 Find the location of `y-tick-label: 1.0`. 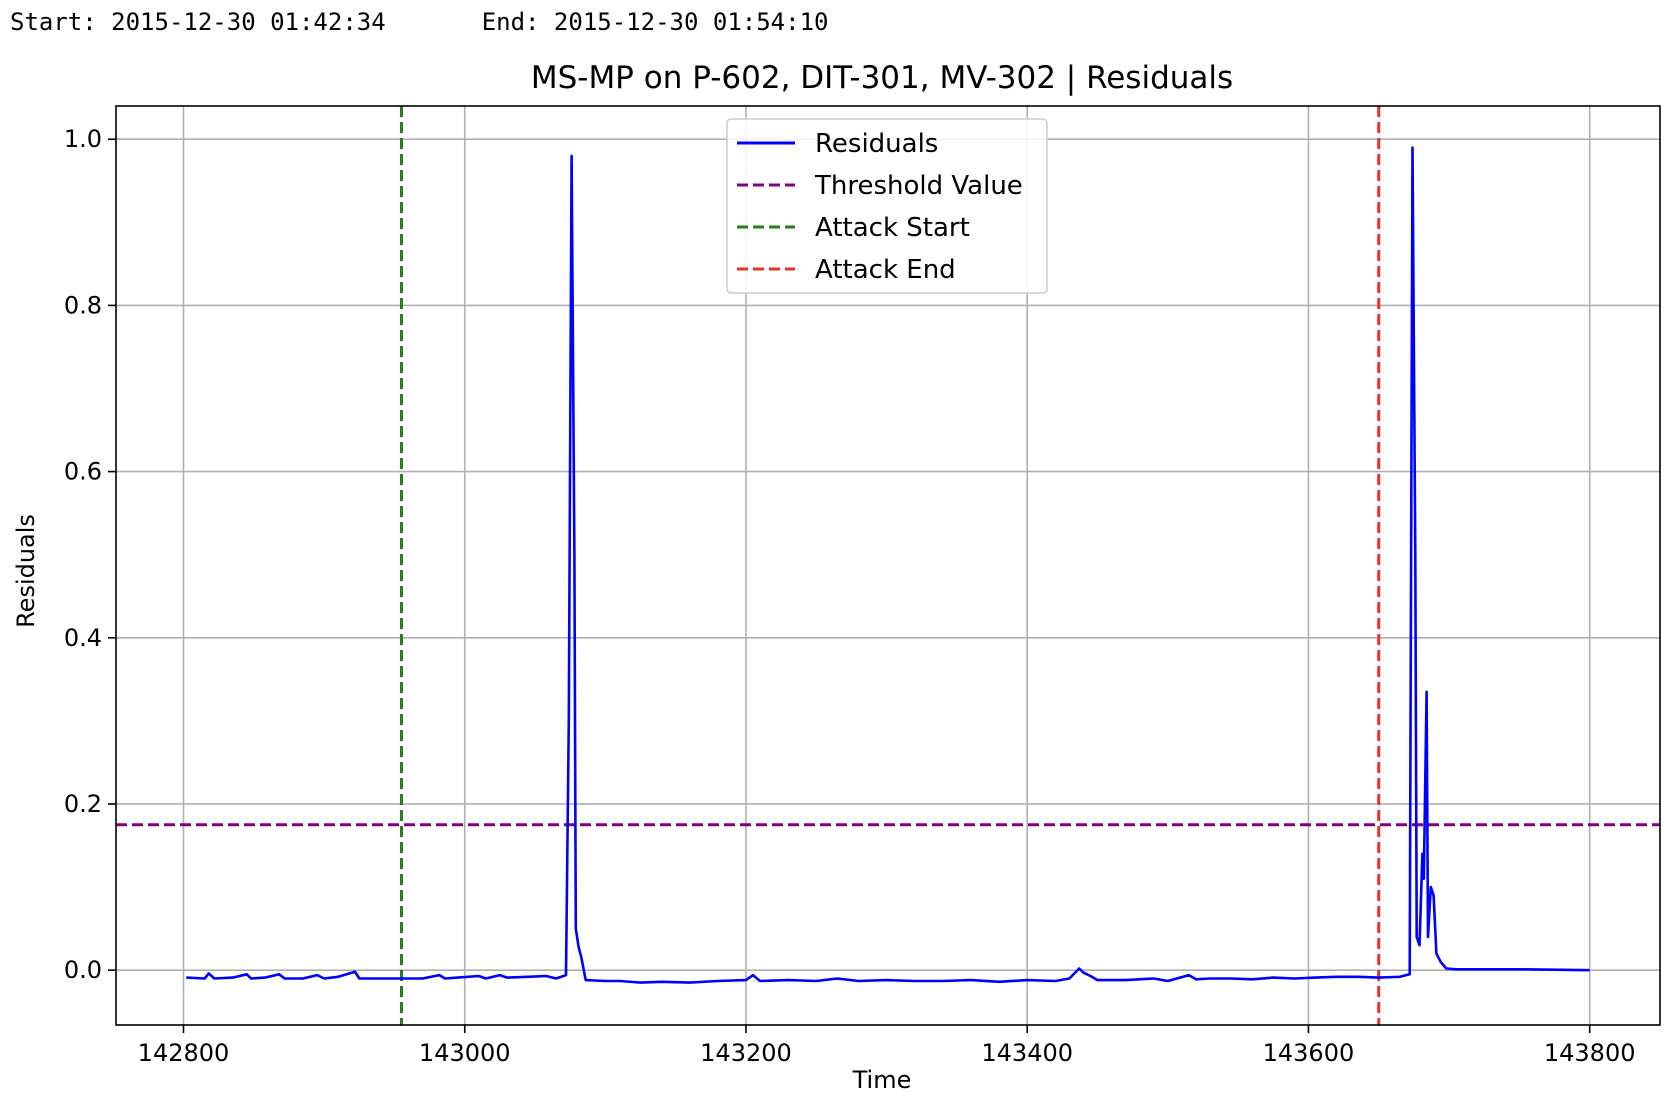

y-tick-label: 1.0 is located at coordinates (83, 139).